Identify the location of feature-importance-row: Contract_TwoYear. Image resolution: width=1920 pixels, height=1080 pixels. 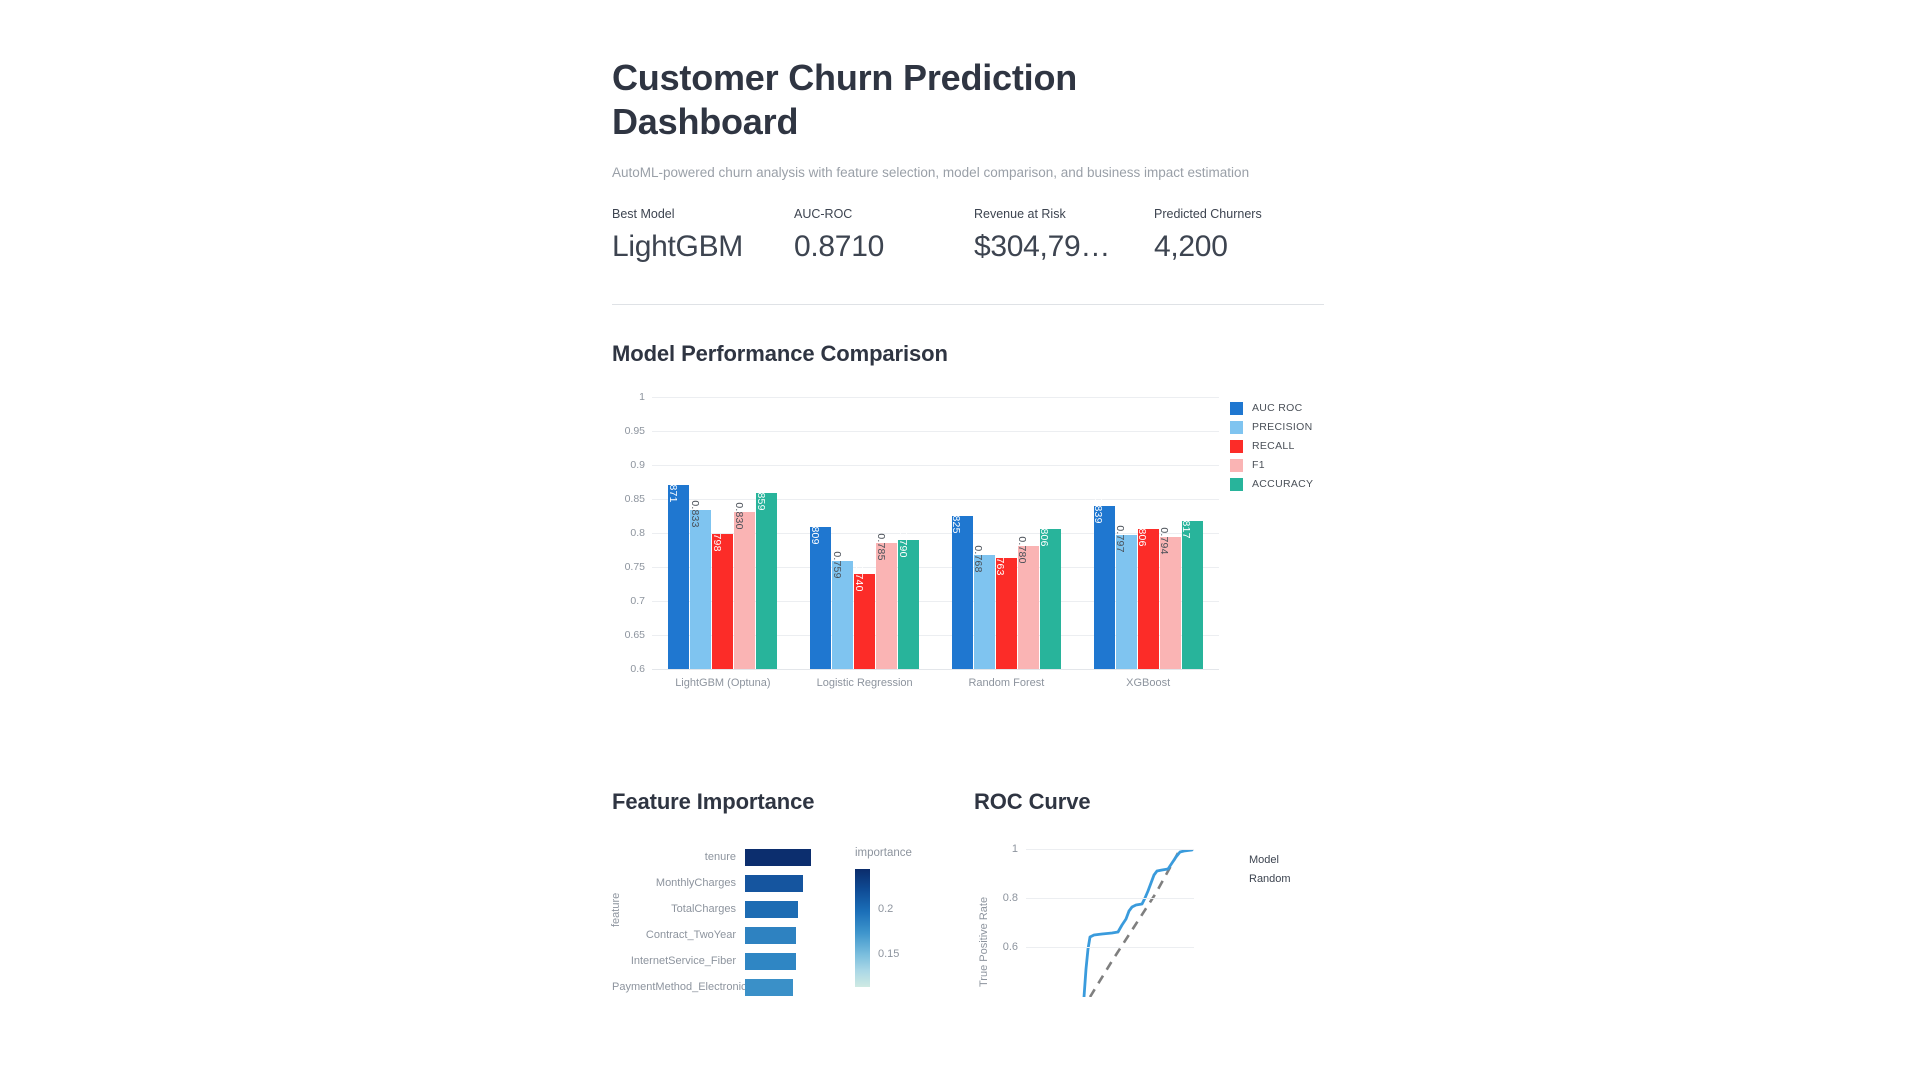
(727, 935).